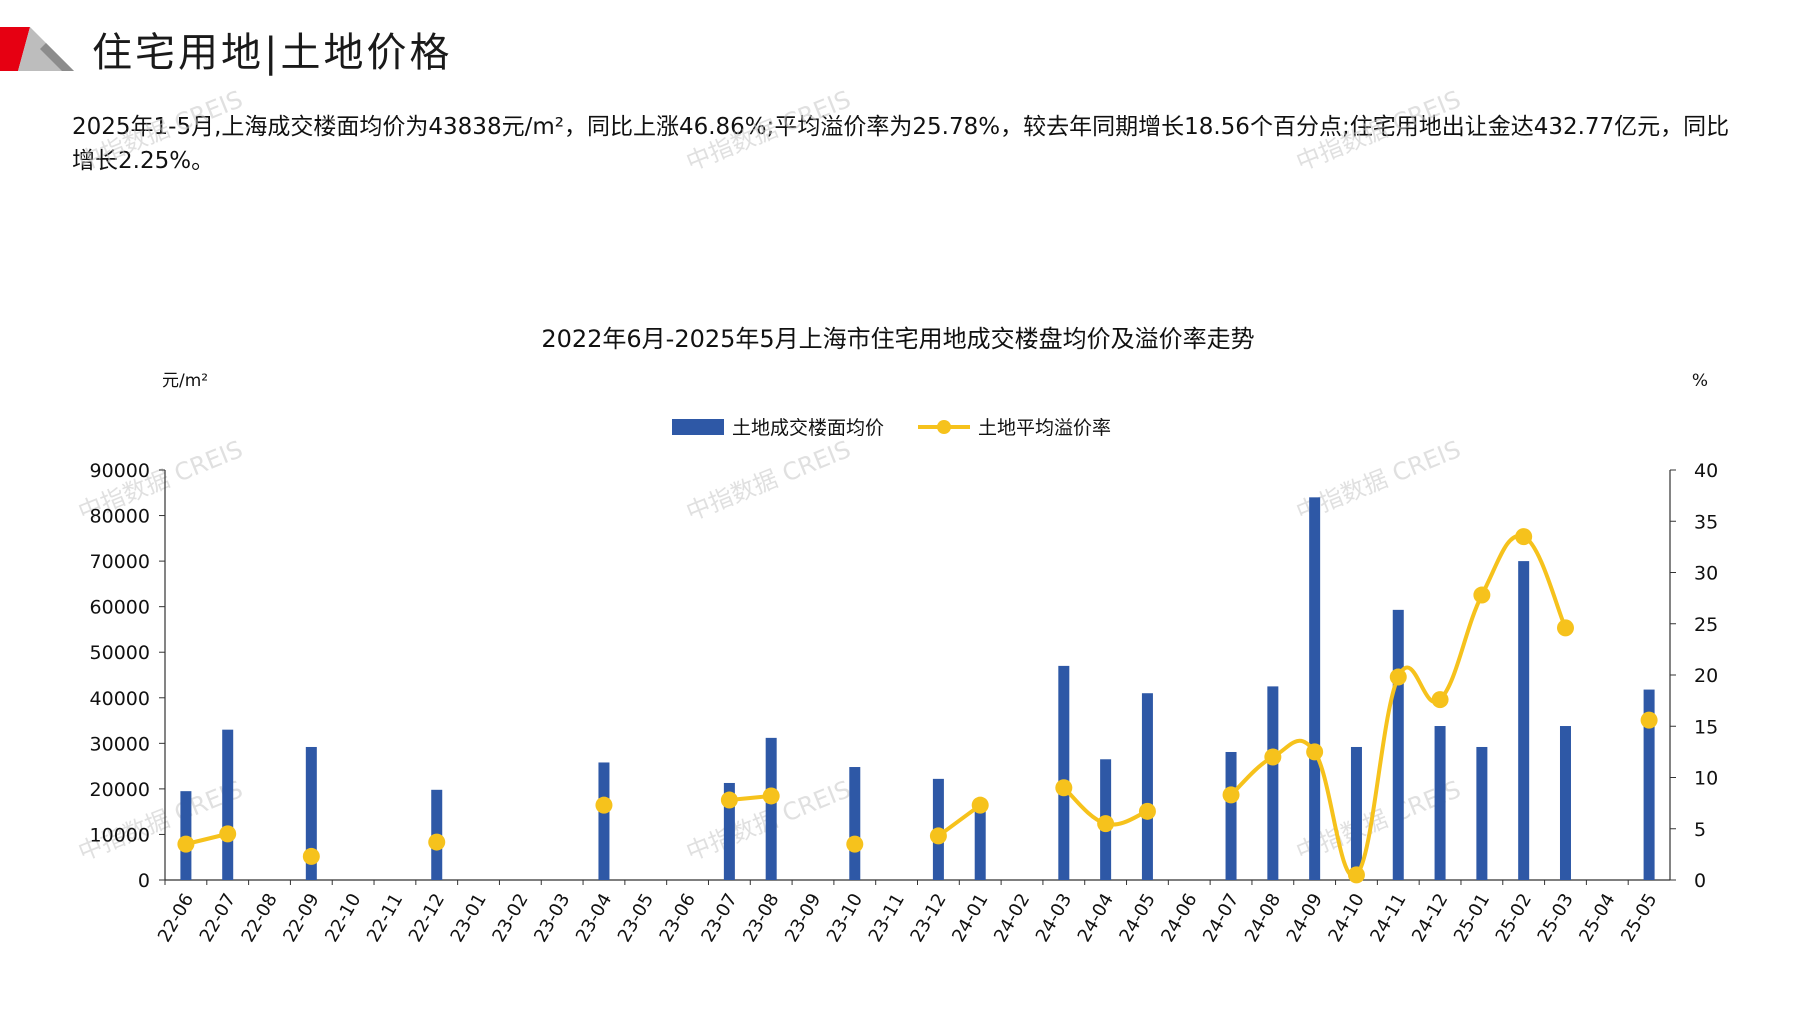 The image size is (1797, 1010). What do you see at coordinates (120, 744) in the screenshot?
I see `y-left-tick-label: 30000` at bounding box center [120, 744].